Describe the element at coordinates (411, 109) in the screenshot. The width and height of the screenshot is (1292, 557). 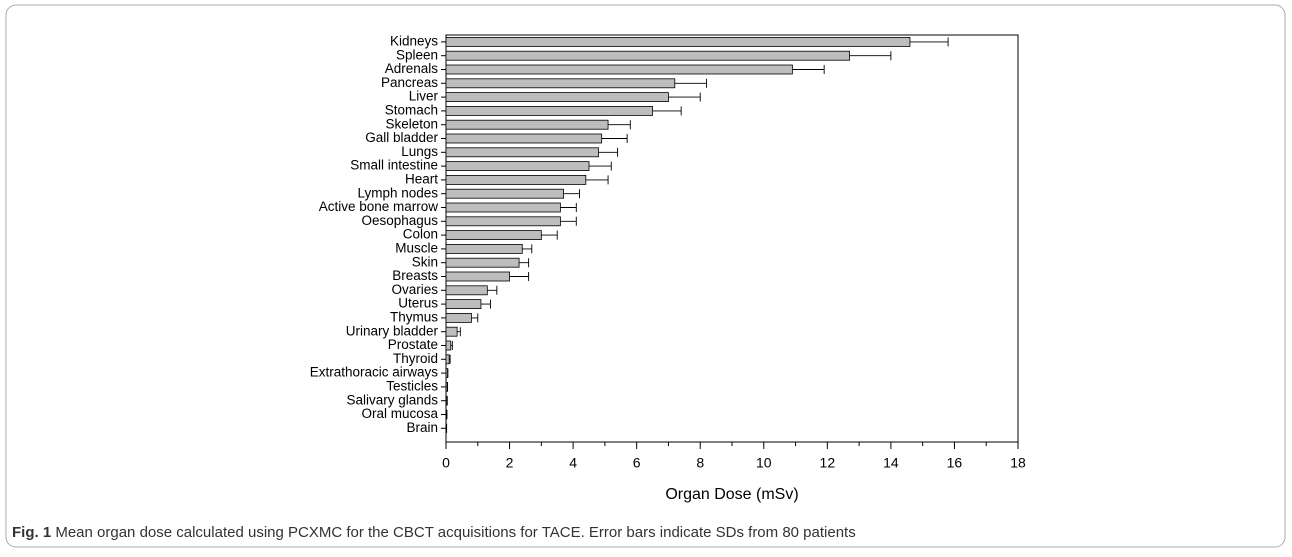
I see `y-tick-label: Stomach` at that location.